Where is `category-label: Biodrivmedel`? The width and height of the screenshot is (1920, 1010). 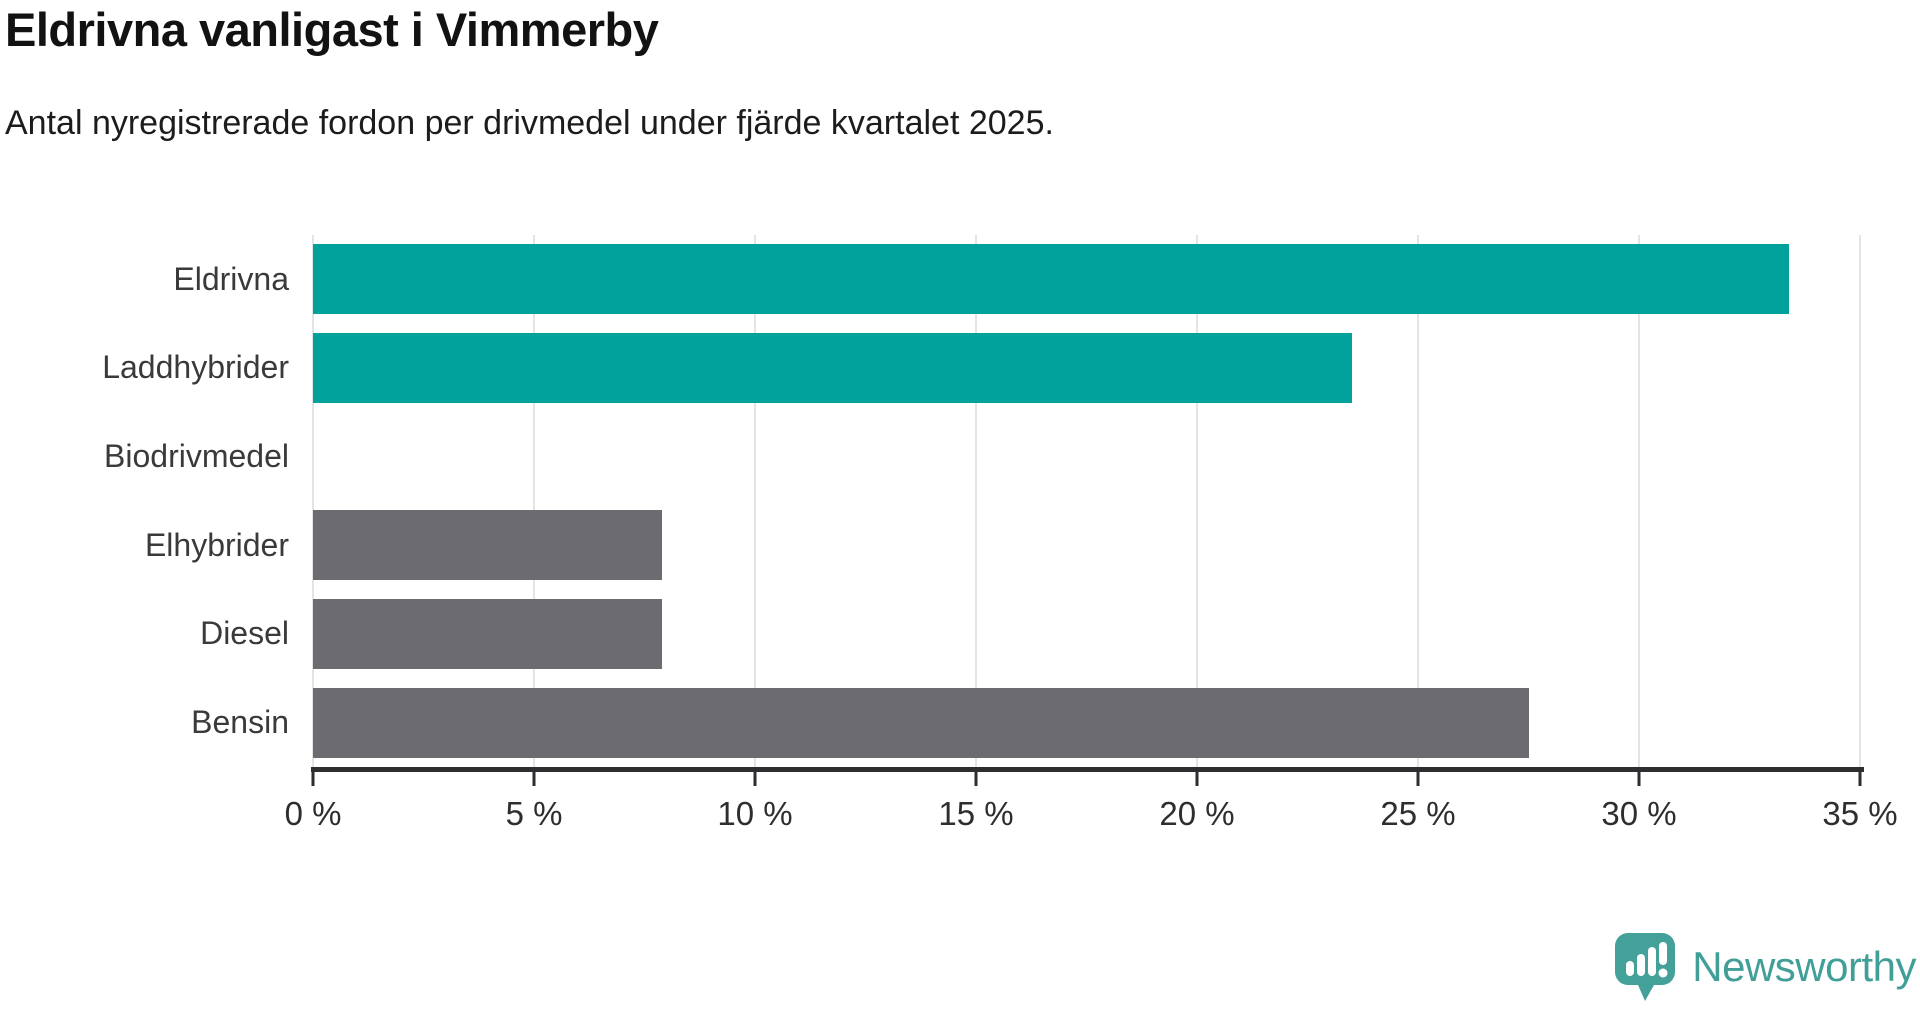 category-label: Biodrivmedel is located at coordinates (196, 456).